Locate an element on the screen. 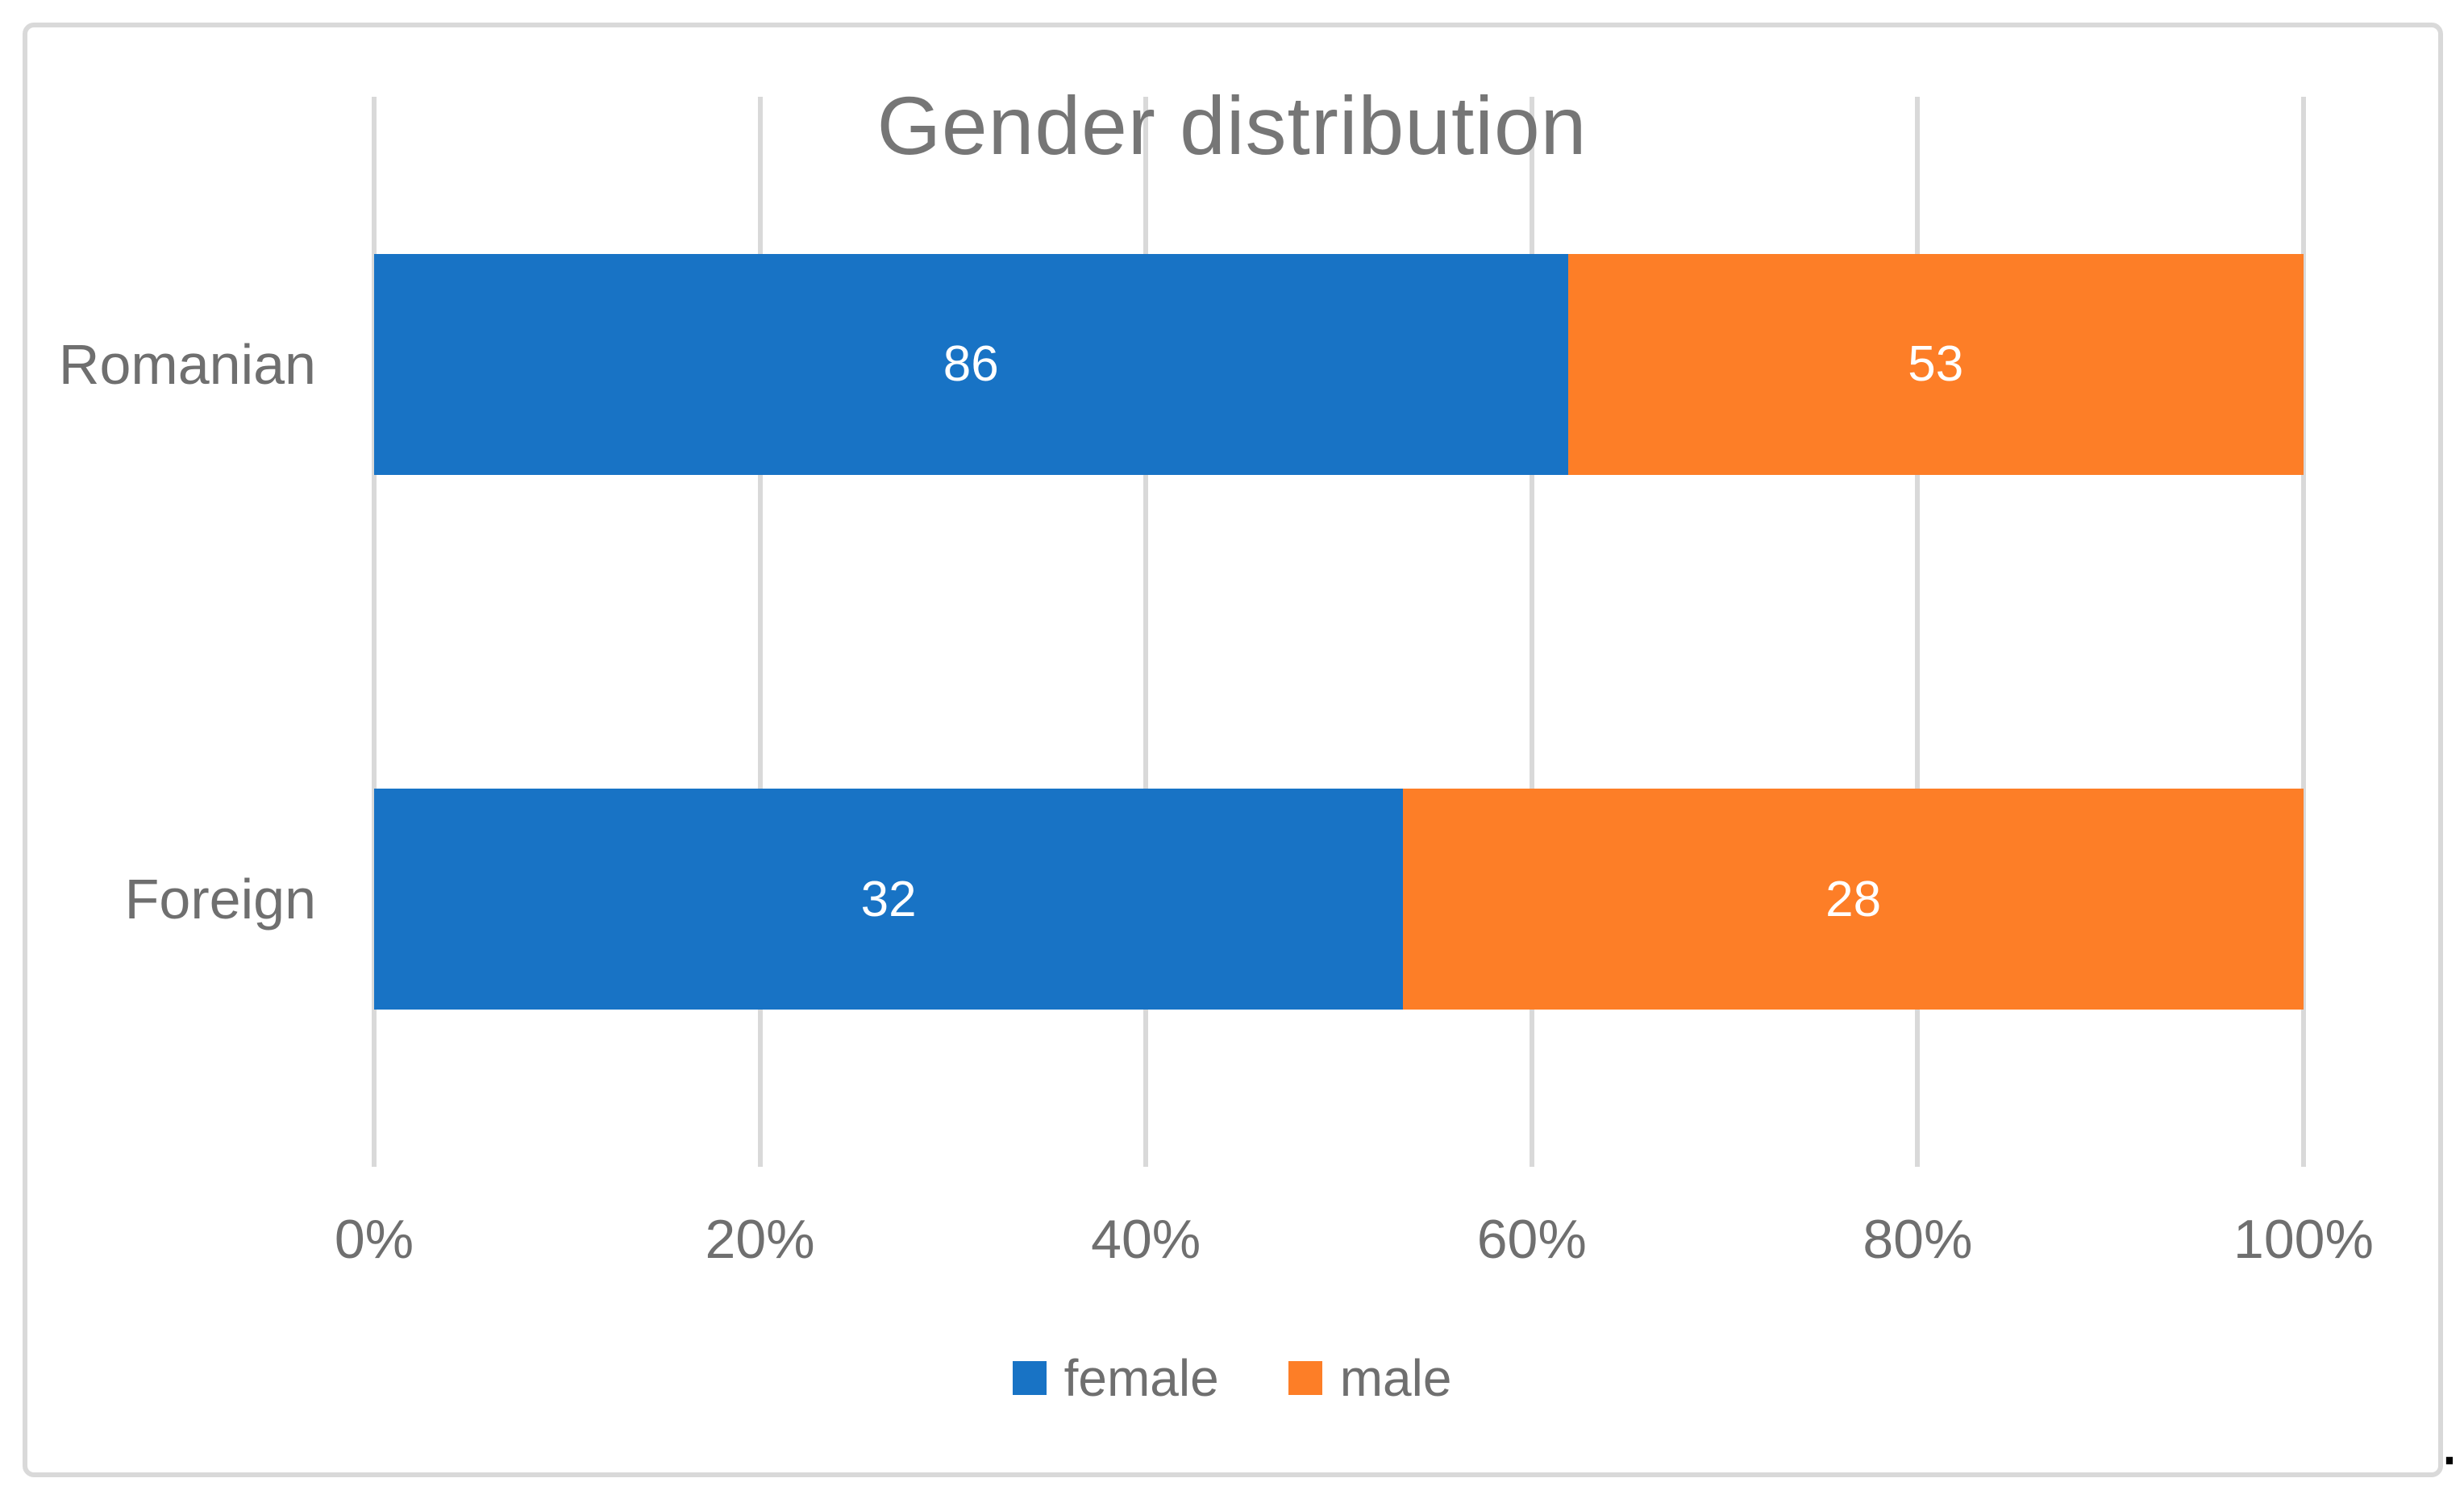 The width and height of the screenshot is (2464, 1499). x-tick-label-40%: 40% is located at coordinates (1146, 1239).